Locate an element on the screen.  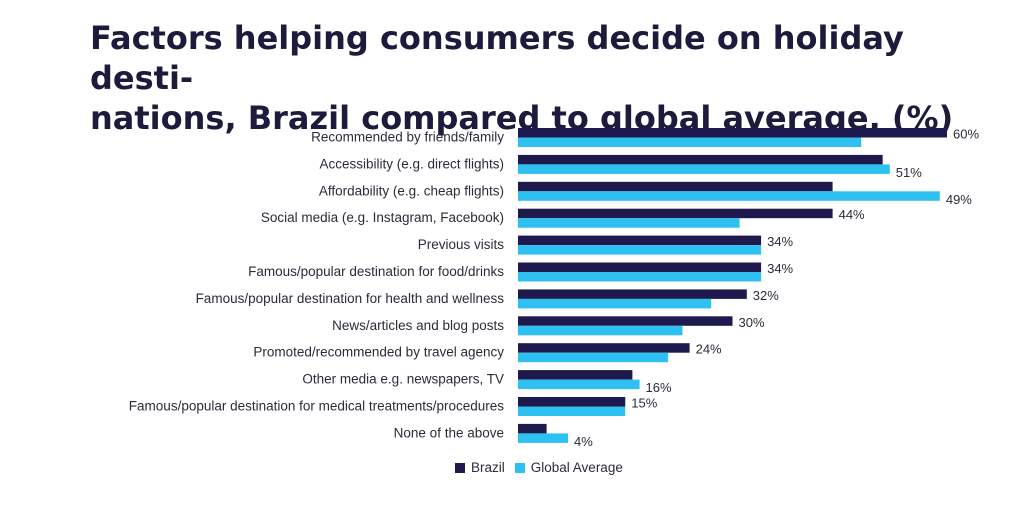
legend-label-global-average: Global Average is located at coordinates (576, 467).